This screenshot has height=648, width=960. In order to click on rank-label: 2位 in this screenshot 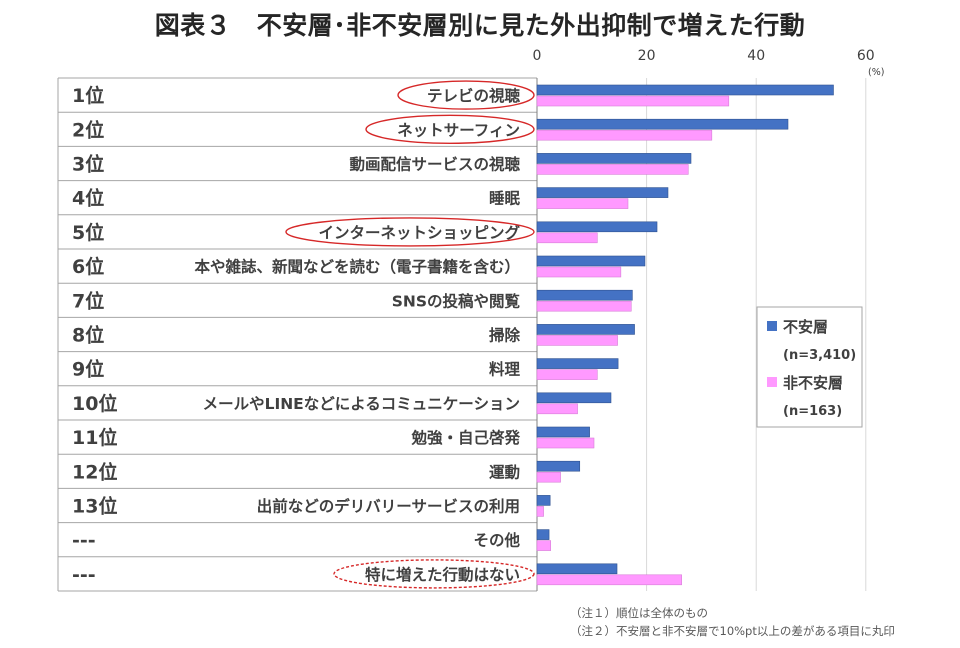, I will do `click(88, 129)`.